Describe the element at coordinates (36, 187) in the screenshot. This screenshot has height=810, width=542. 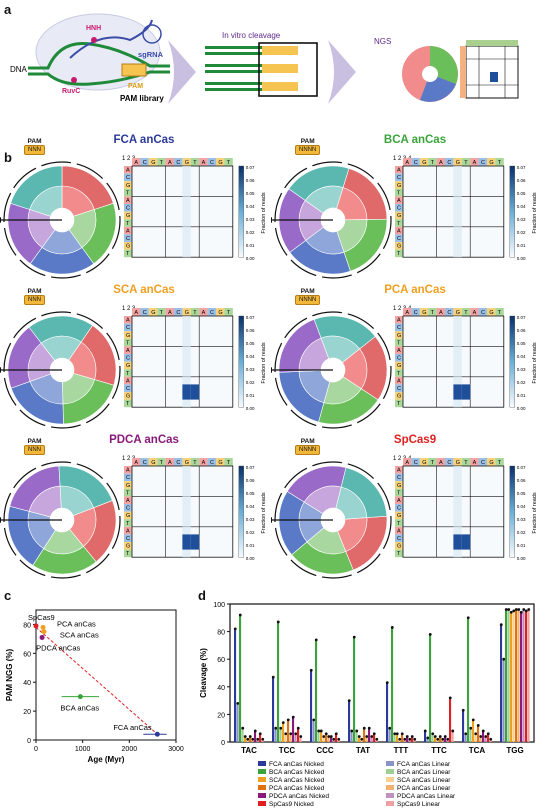
I see `sunburst-segment` at that location.